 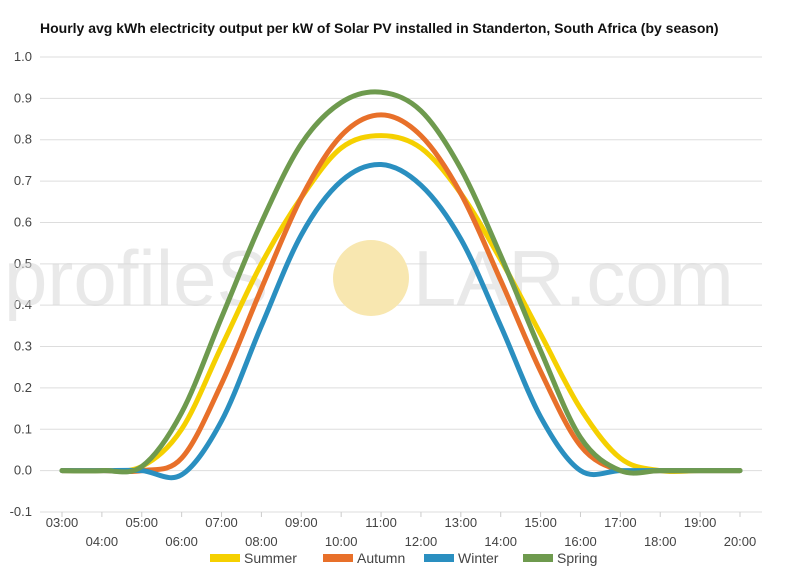 What do you see at coordinates (538, 558) in the screenshot?
I see `legend-swatch-spring` at bounding box center [538, 558].